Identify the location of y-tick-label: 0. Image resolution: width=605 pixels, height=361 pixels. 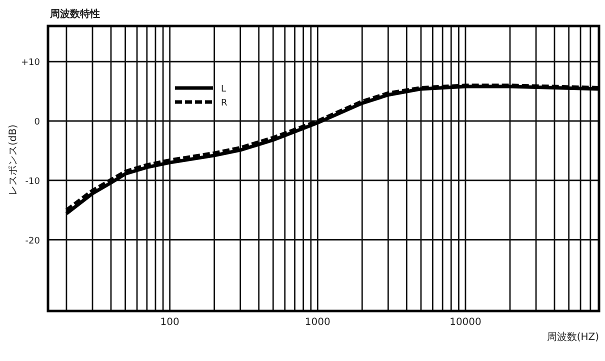
(37, 123).